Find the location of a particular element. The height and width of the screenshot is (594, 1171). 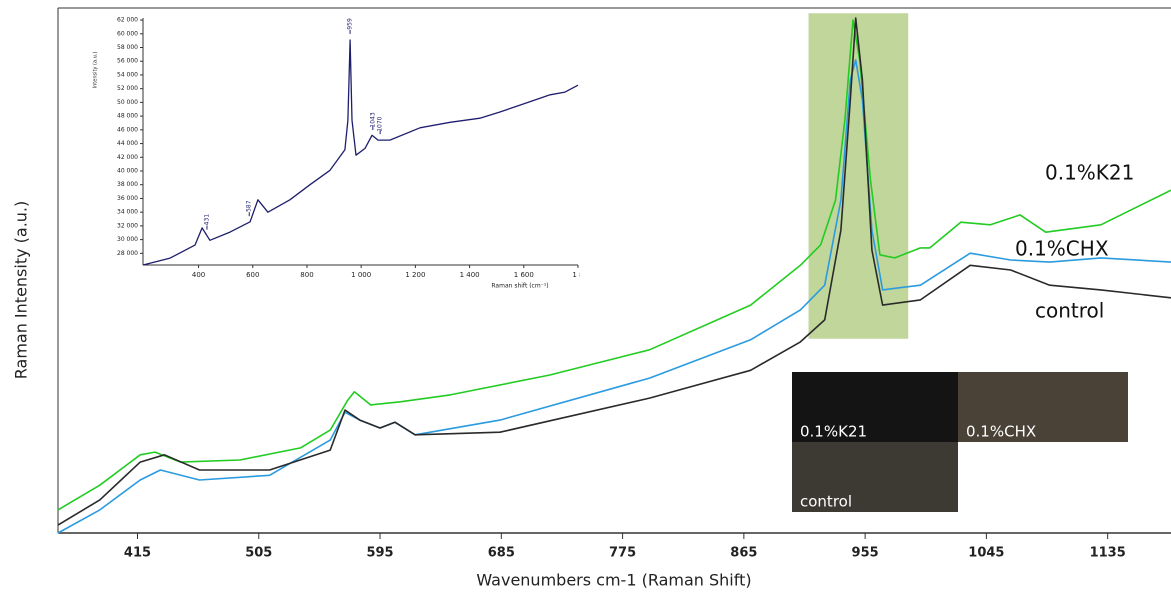

x-tick-label: 865 is located at coordinates (743, 553).